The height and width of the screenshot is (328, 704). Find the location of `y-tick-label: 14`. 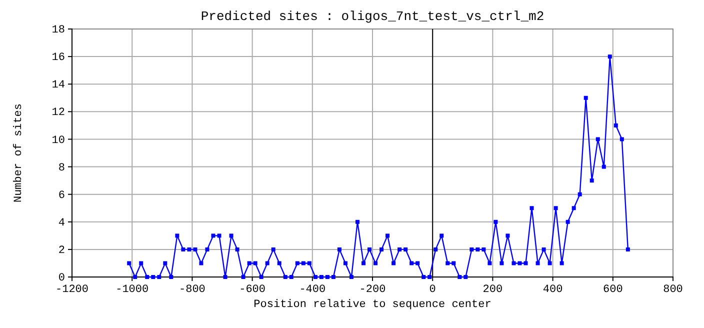

y-tick-label: 14 is located at coordinates (59, 86).